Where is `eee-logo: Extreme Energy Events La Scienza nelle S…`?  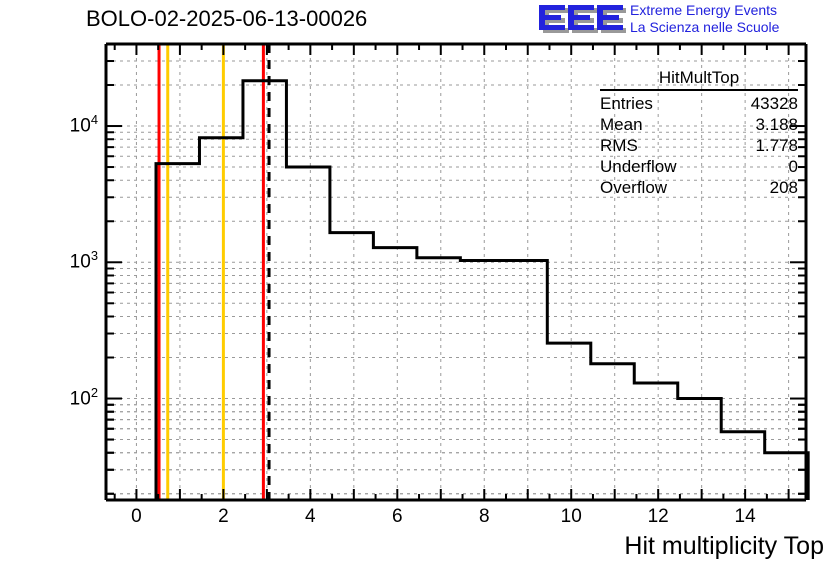
eee-logo: Extreme Energy Events La Scienza nelle S… is located at coordinates (686, 20).